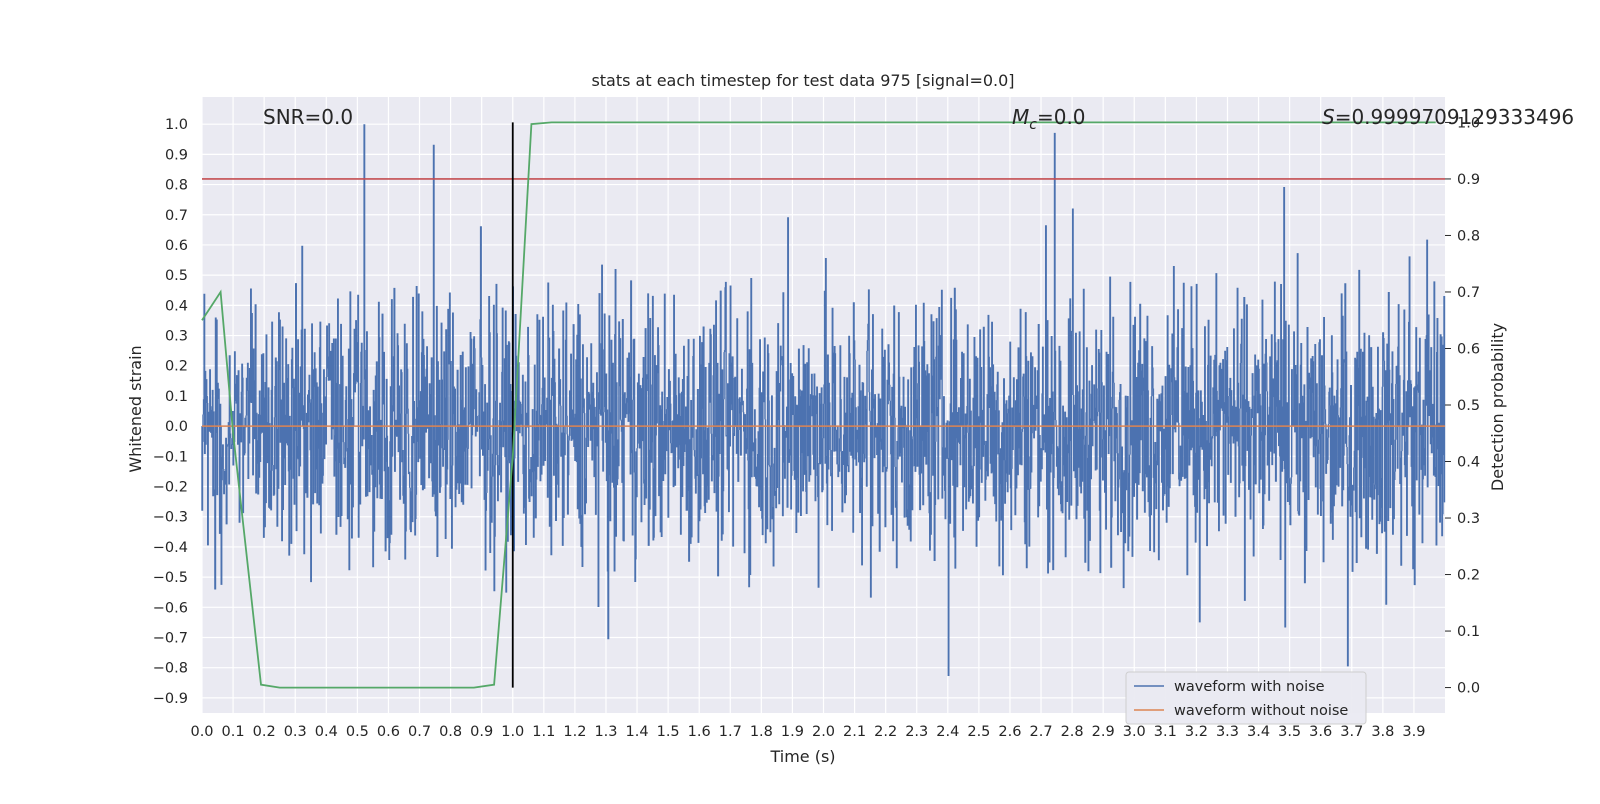  Describe the element at coordinates (1249, 687) in the screenshot. I see `legend-label-waveform-with-noise: waveform with noise` at that location.